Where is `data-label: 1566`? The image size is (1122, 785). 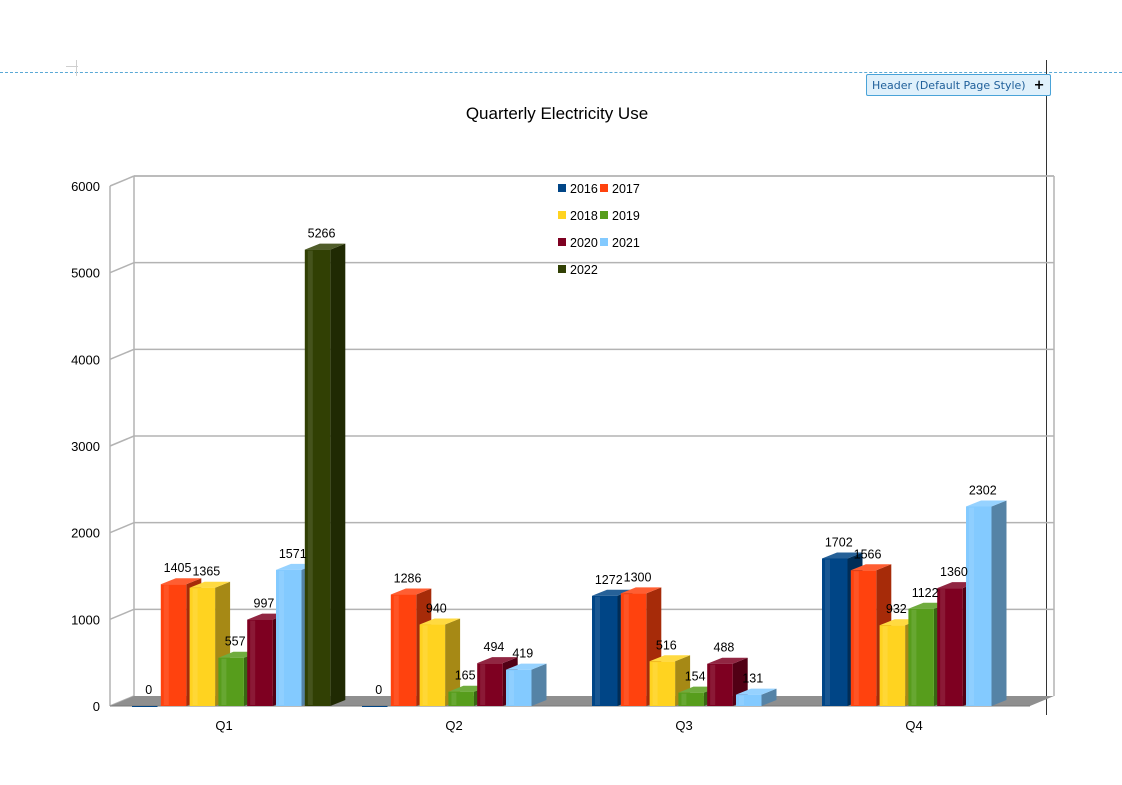 data-label: 1566 is located at coordinates (868, 554).